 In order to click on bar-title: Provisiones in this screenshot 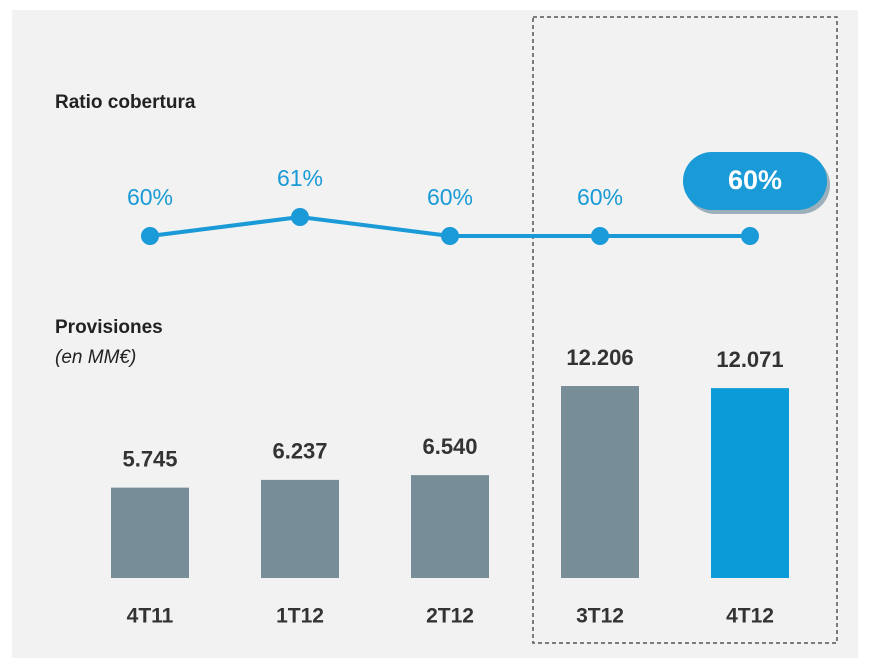, I will do `click(109, 327)`.